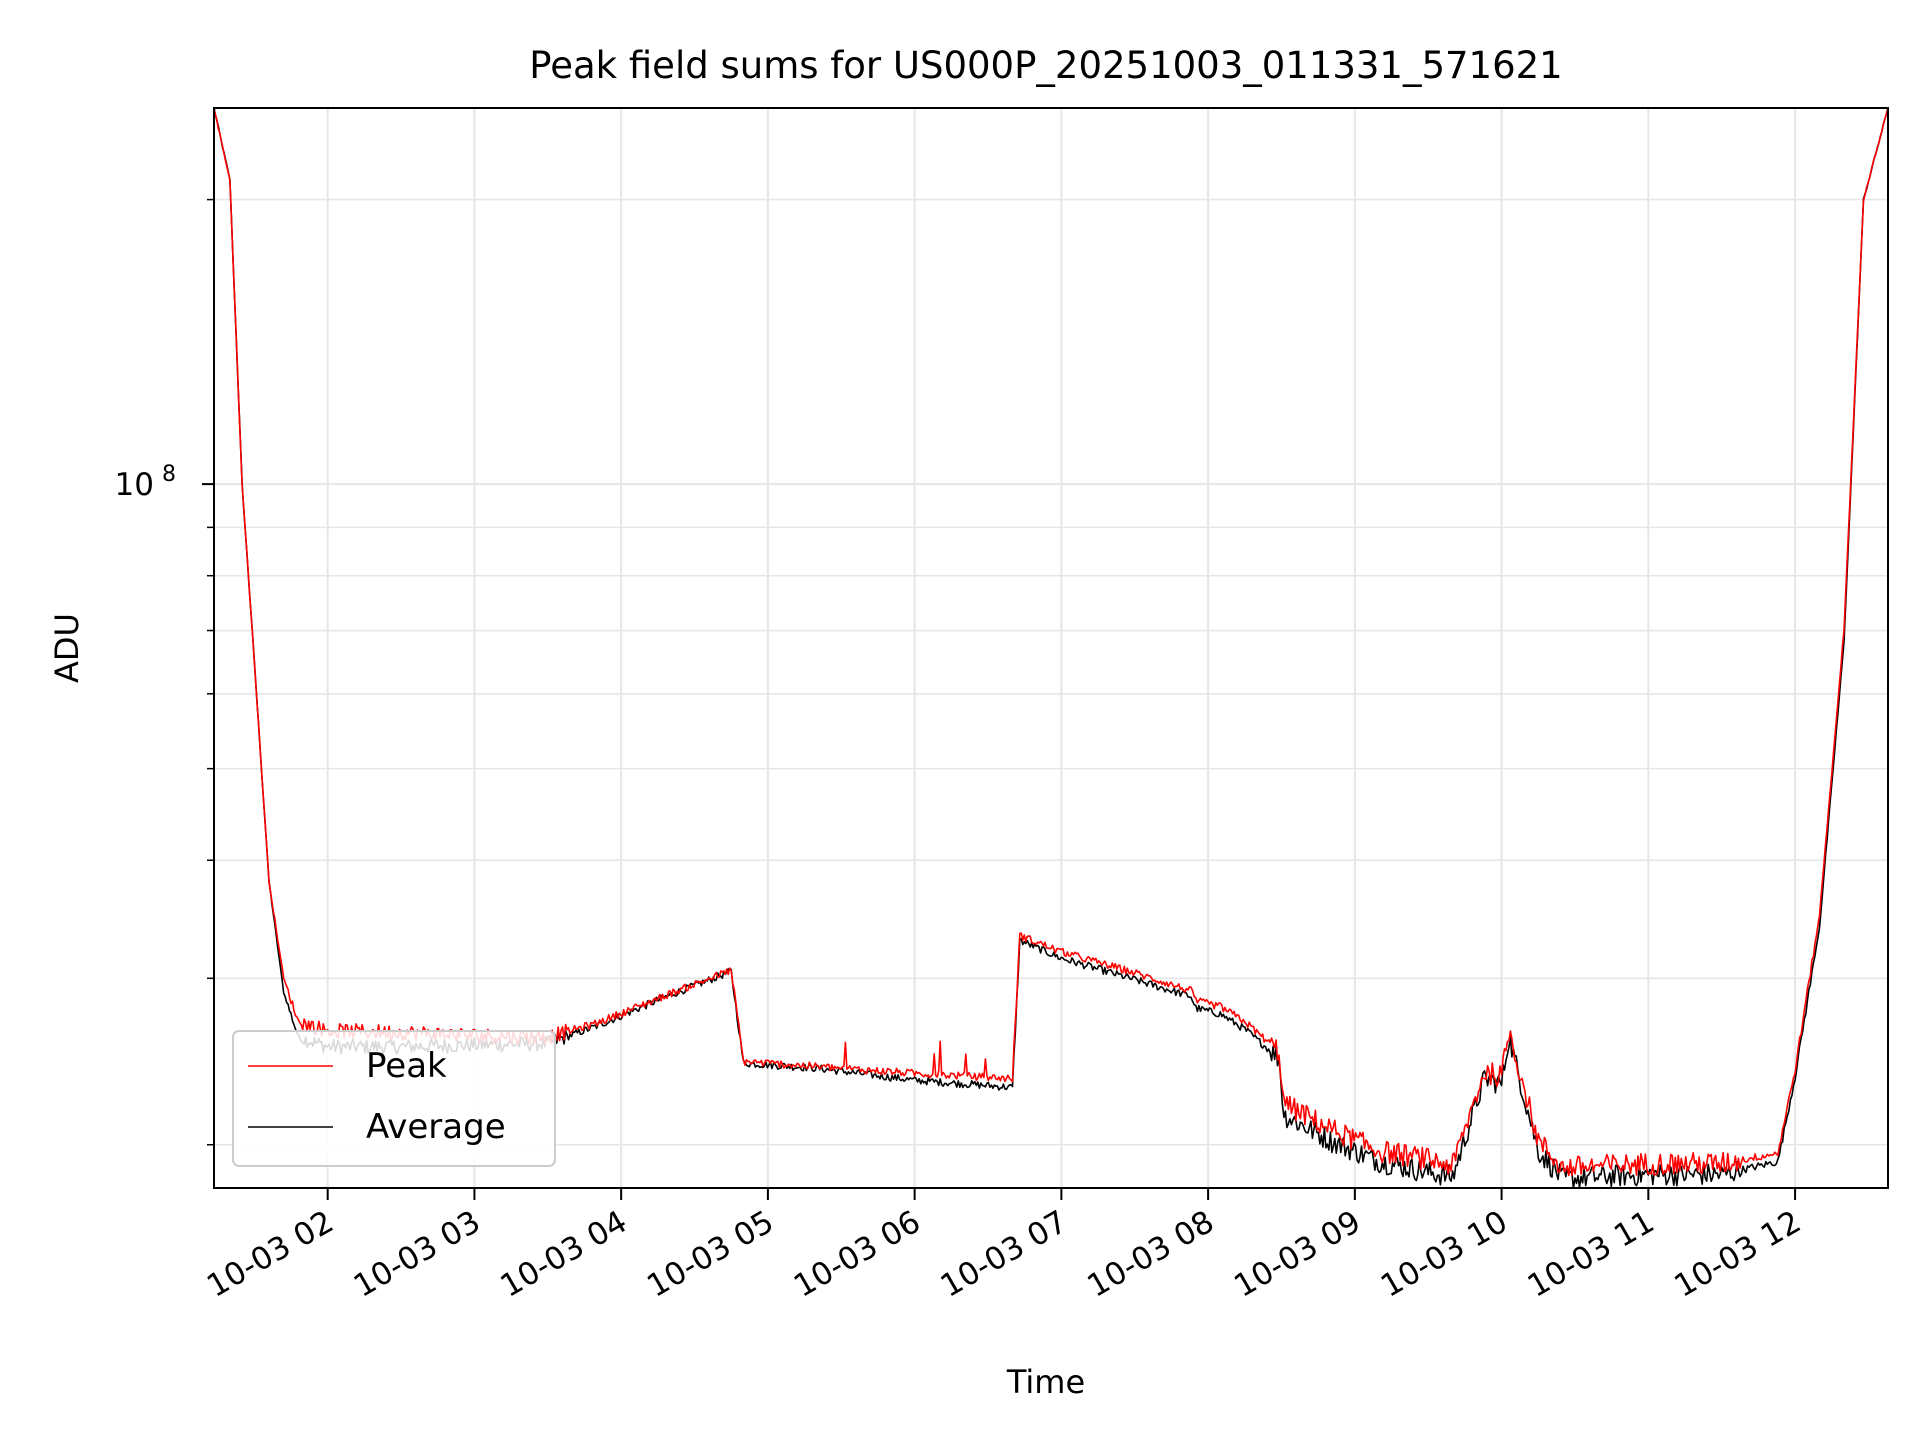 This screenshot has width=1920, height=1440. I want to click on y-tick-label-base: 10, so click(134, 485).